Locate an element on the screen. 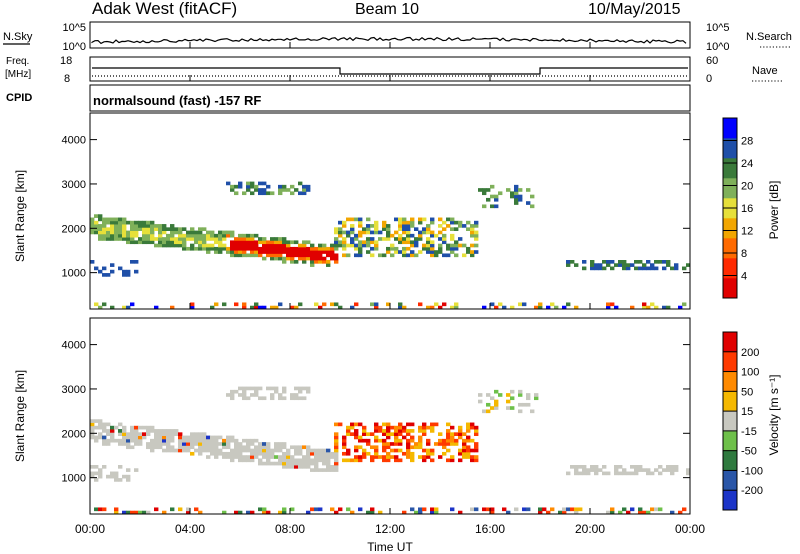 This screenshot has width=800, height=554. colorbar-swatch is located at coordinates (730, 168).